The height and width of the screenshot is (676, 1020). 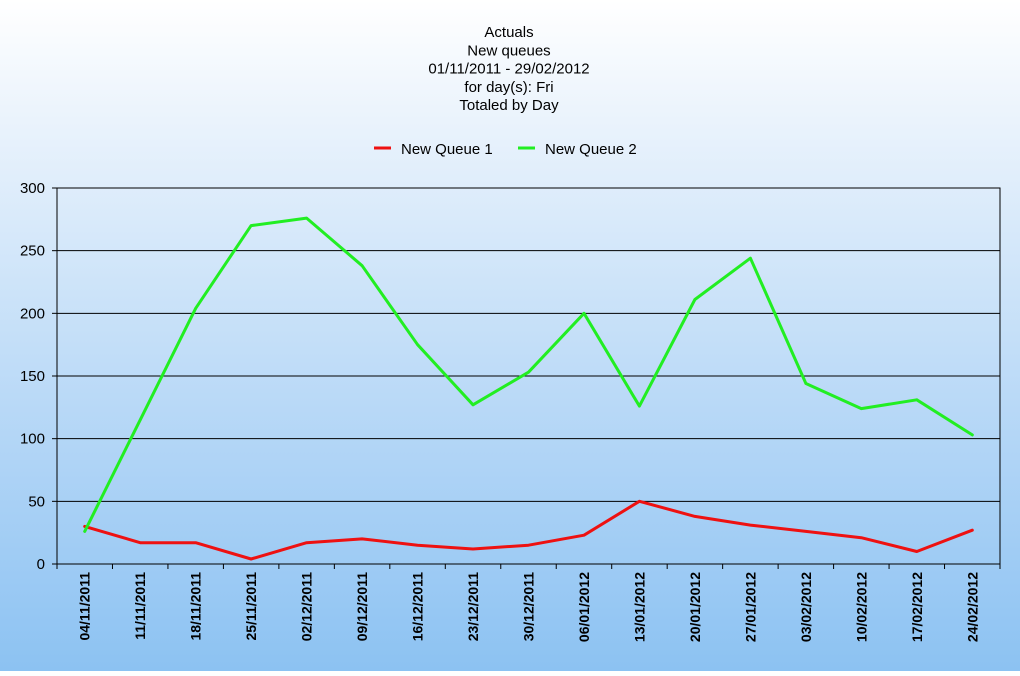 I want to click on y-tick-label: 200, so click(x=32, y=313).